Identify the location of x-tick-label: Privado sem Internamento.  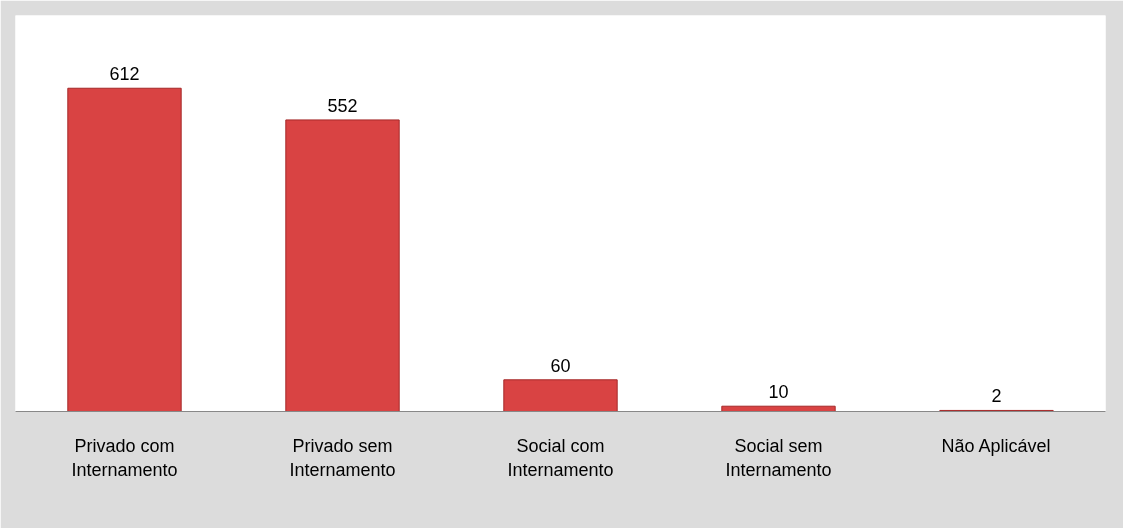
(342, 457).